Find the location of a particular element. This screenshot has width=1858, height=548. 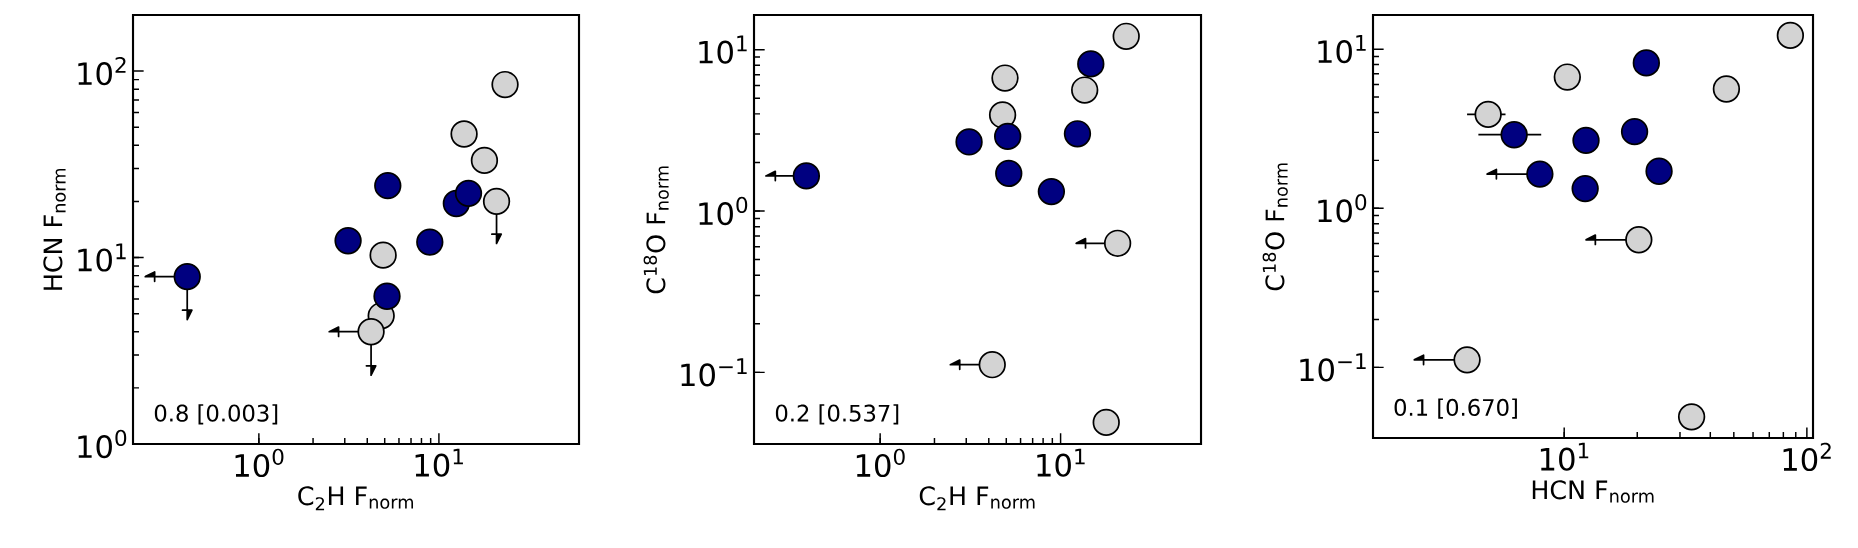

y-tick-label: 10$^{2}$ is located at coordinates (102, 71).